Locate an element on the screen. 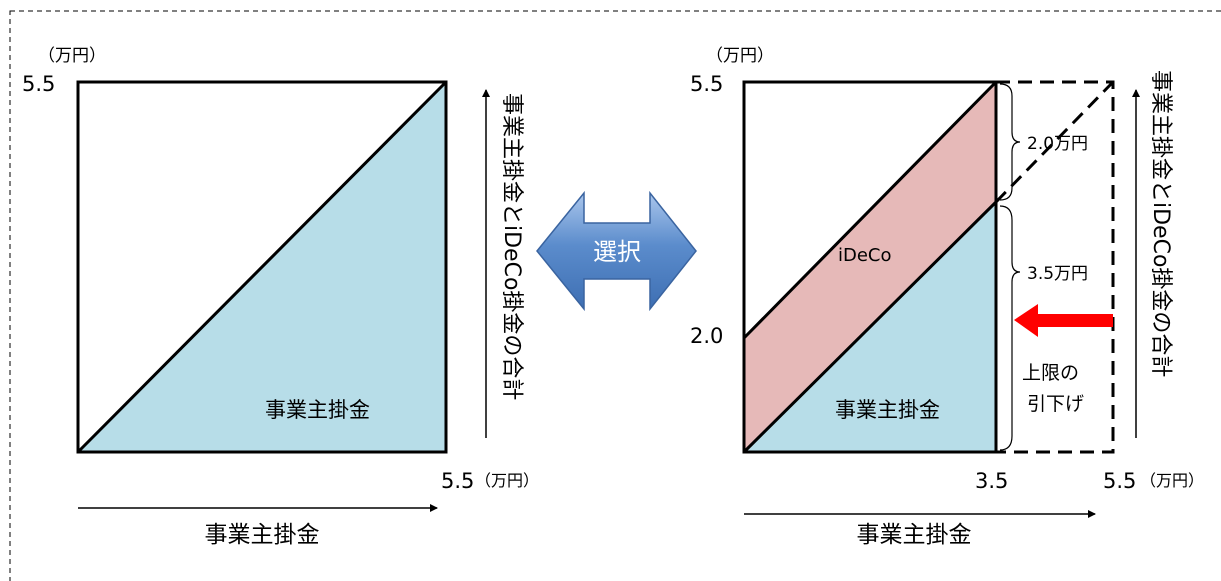 The height and width of the screenshot is (581, 1221). dashed-original-diagonal is located at coordinates (1054, 142).